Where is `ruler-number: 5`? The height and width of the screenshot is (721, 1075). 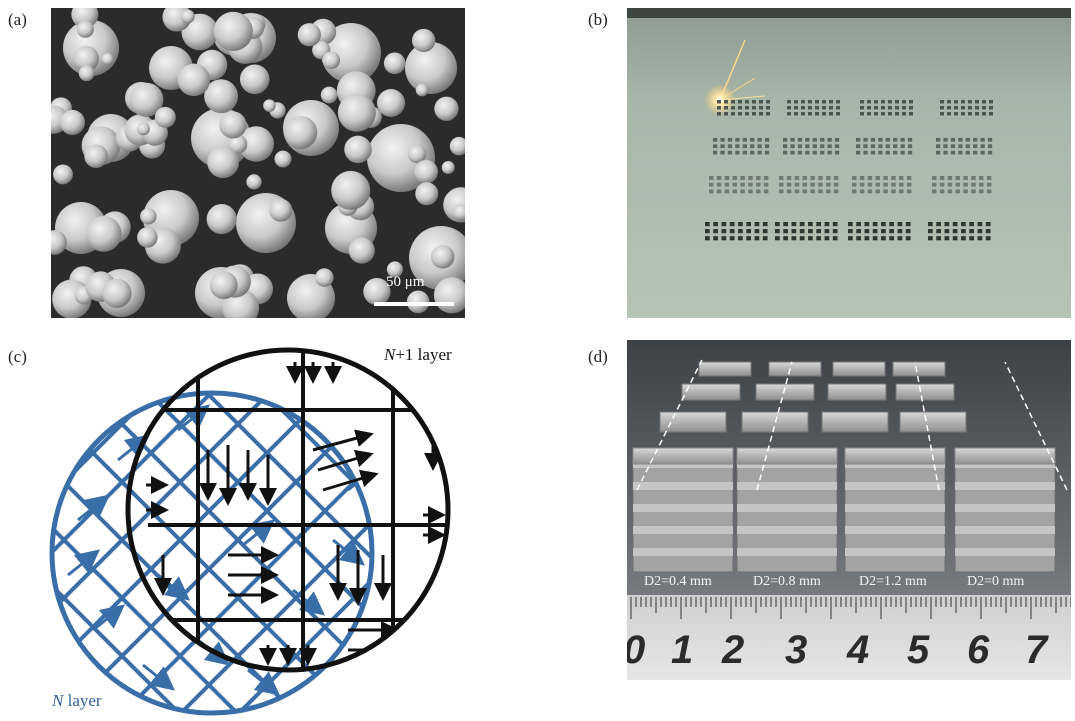 ruler-number: 5 is located at coordinates (918, 650).